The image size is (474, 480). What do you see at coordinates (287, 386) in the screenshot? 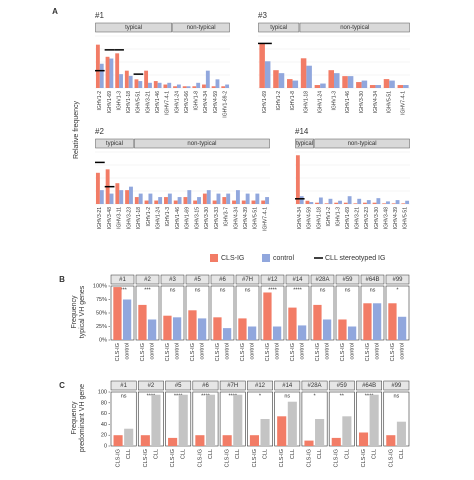
I see `strip-label: #14` at bounding box center [287, 386].